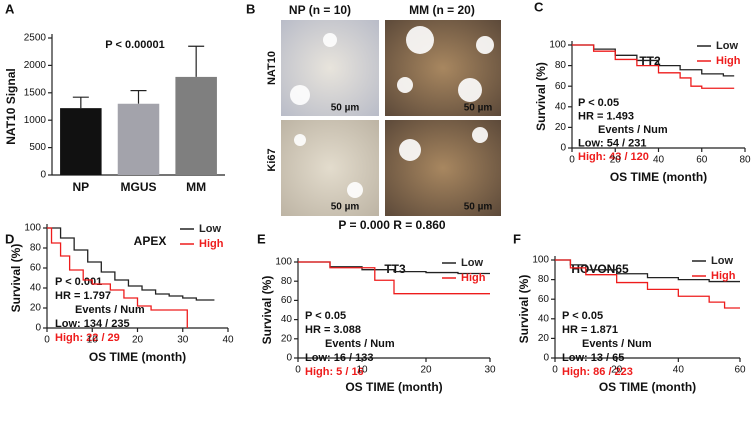  What do you see at coordinates (597, 372) in the screenshot?
I see `annotation: High: 86 / 223` at bounding box center [597, 372].